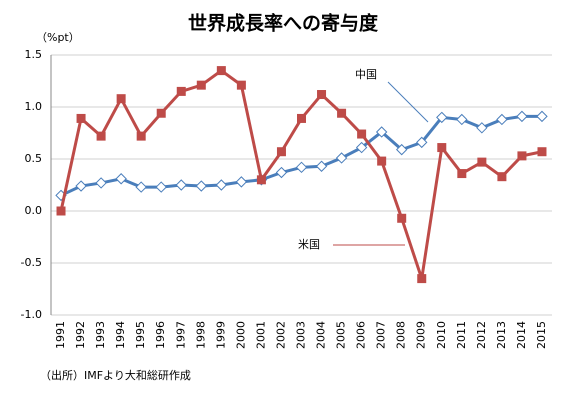 The image size is (566, 401). Describe the element at coordinates (34, 106) in the screenshot. I see `y-tick-label: 1.0` at that location.